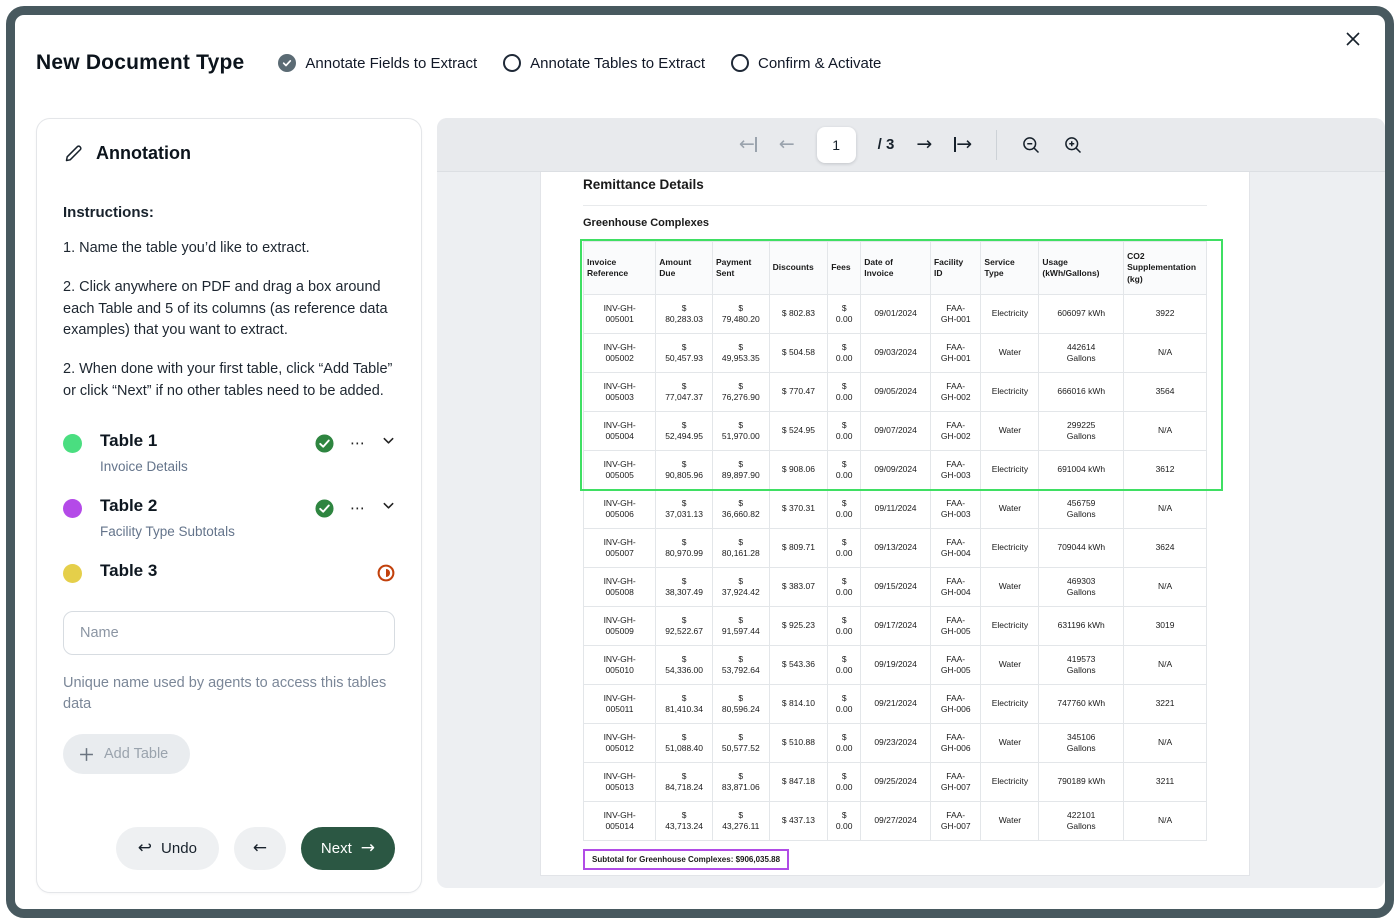 Image resolution: width=1400 pixels, height=924 pixels. What do you see at coordinates (108, 212) in the screenshot?
I see `instructions-heading: Instructions:` at bounding box center [108, 212].